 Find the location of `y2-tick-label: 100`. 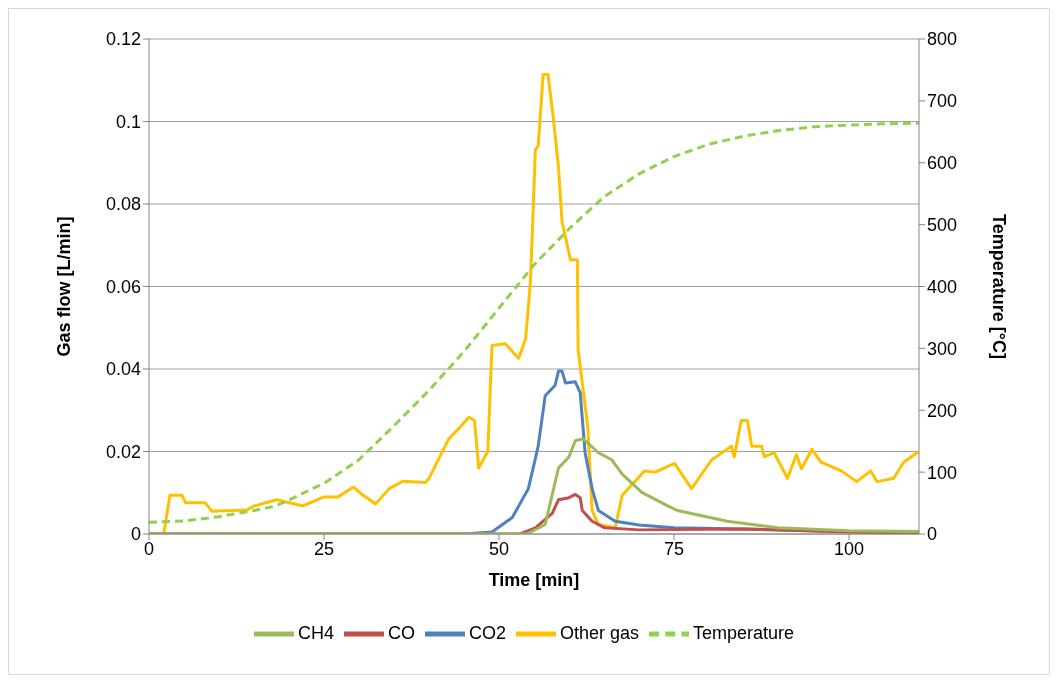

y2-tick-label: 100 is located at coordinates (942, 472).